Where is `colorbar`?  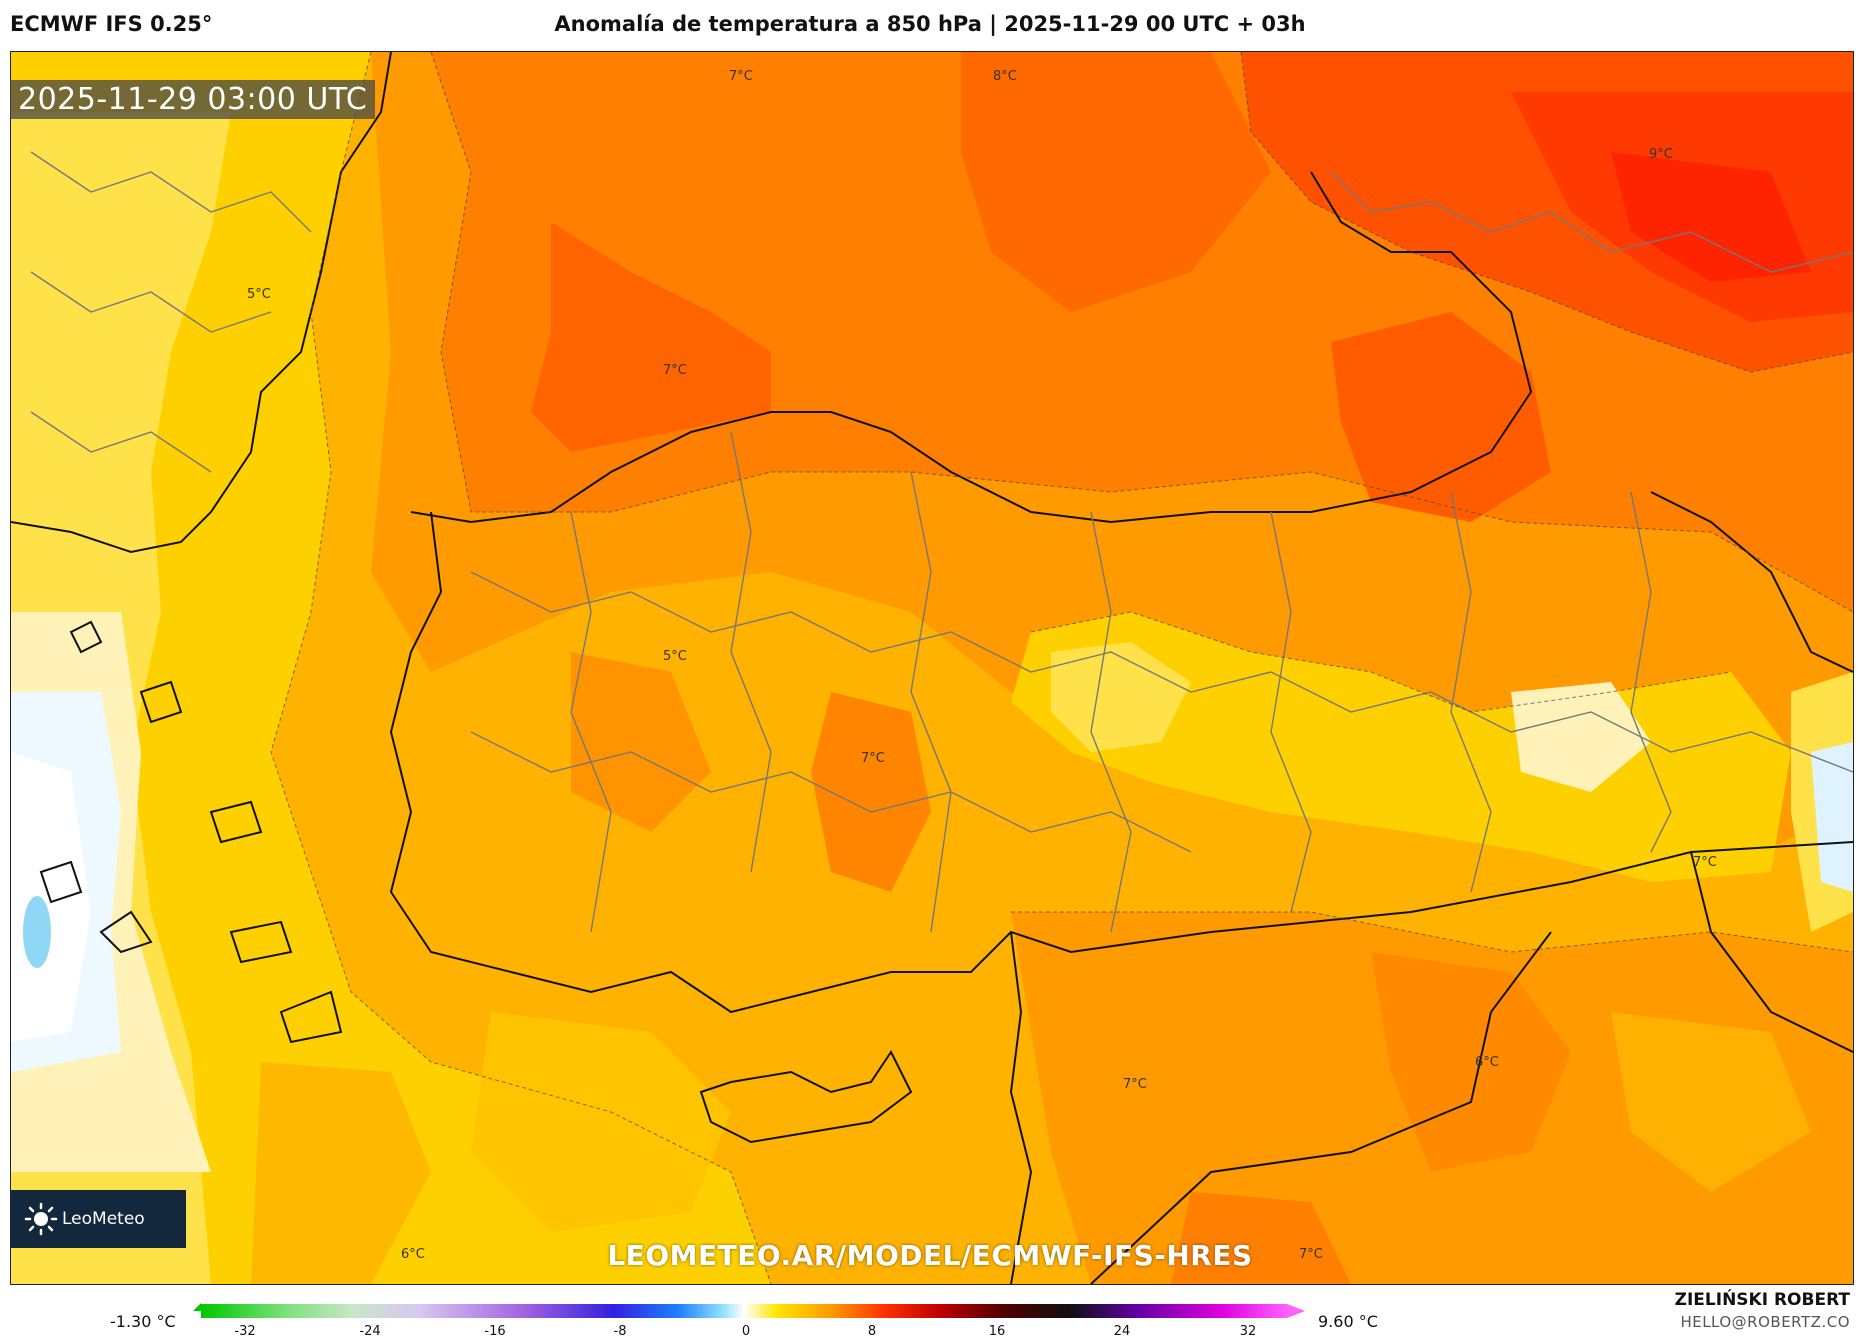
colorbar is located at coordinates (749, 1310).